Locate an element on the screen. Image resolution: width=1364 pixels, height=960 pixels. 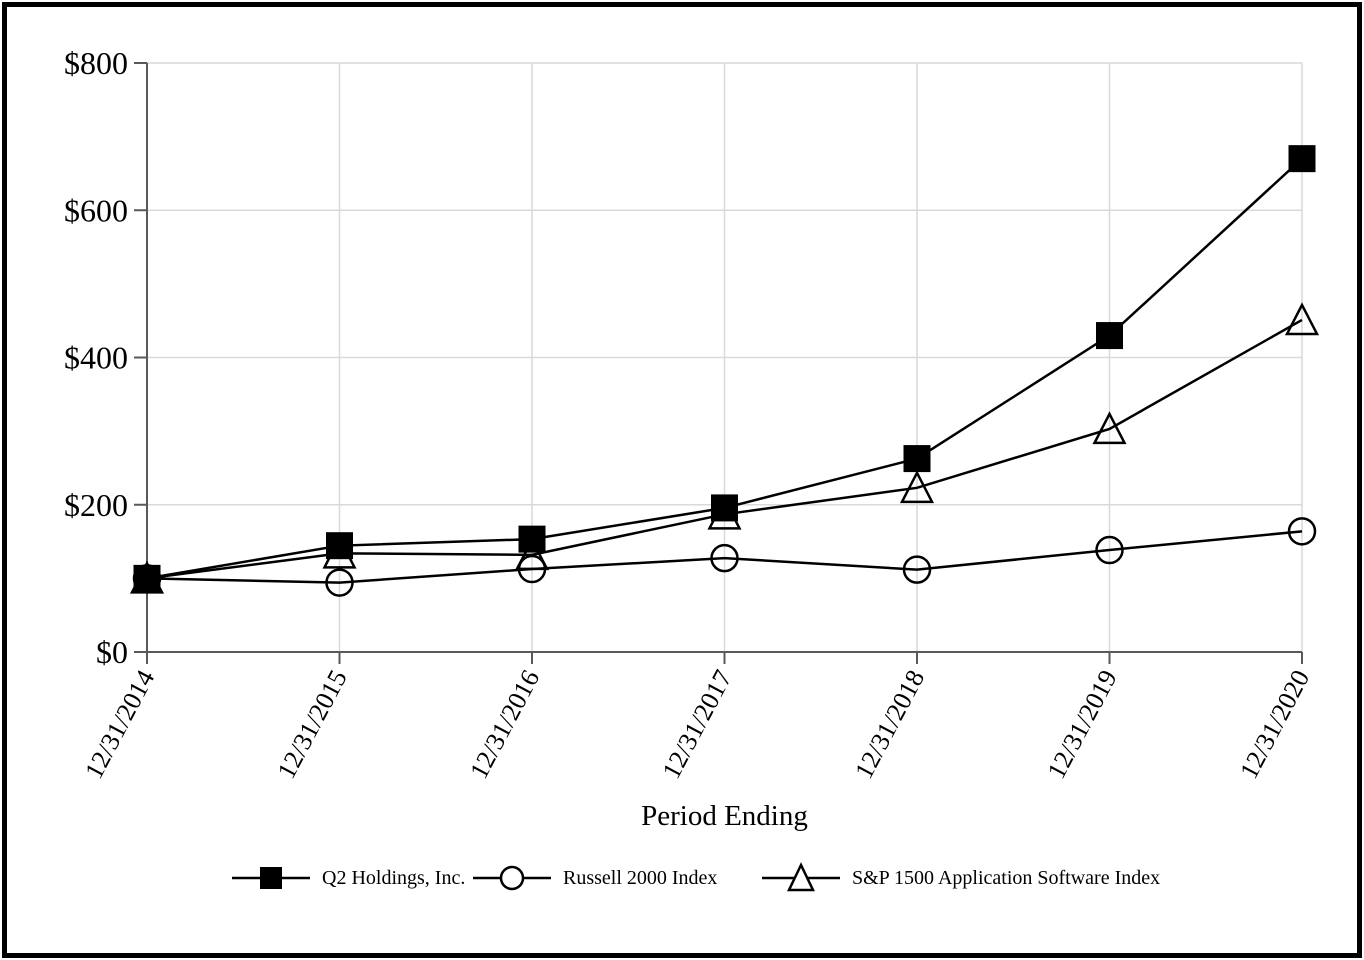
series-line is located at coordinates (724, 557).